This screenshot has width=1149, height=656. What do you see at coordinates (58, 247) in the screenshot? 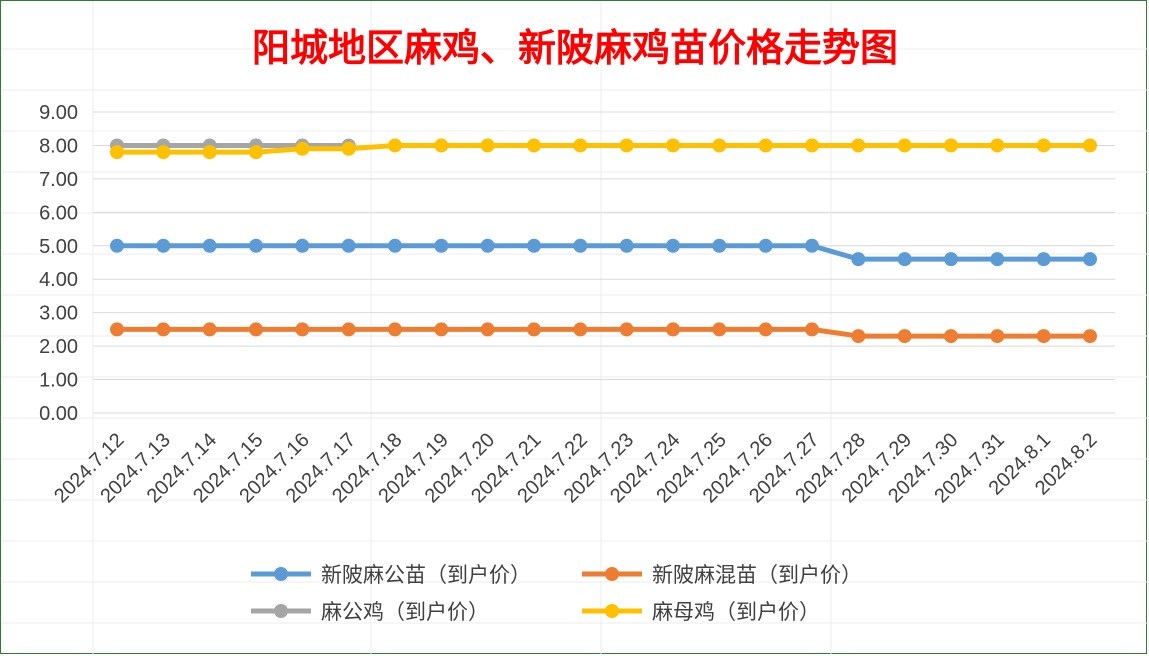
I see `y-tick-label: 5.00` at bounding box center [58, 247].